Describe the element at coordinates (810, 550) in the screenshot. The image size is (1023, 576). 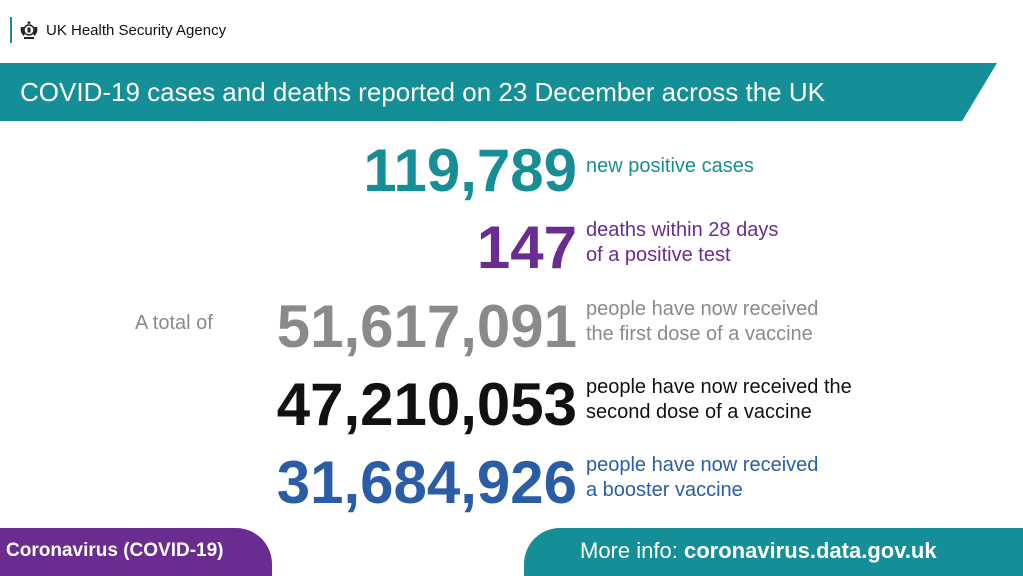
I see `more-info-link: coronavirus.data.gov.uk` at that location.